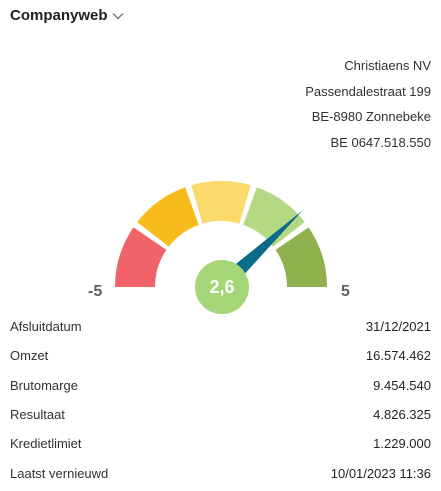  I want to click on detail-label: Laatst vernieuwd, so click(59, 473).